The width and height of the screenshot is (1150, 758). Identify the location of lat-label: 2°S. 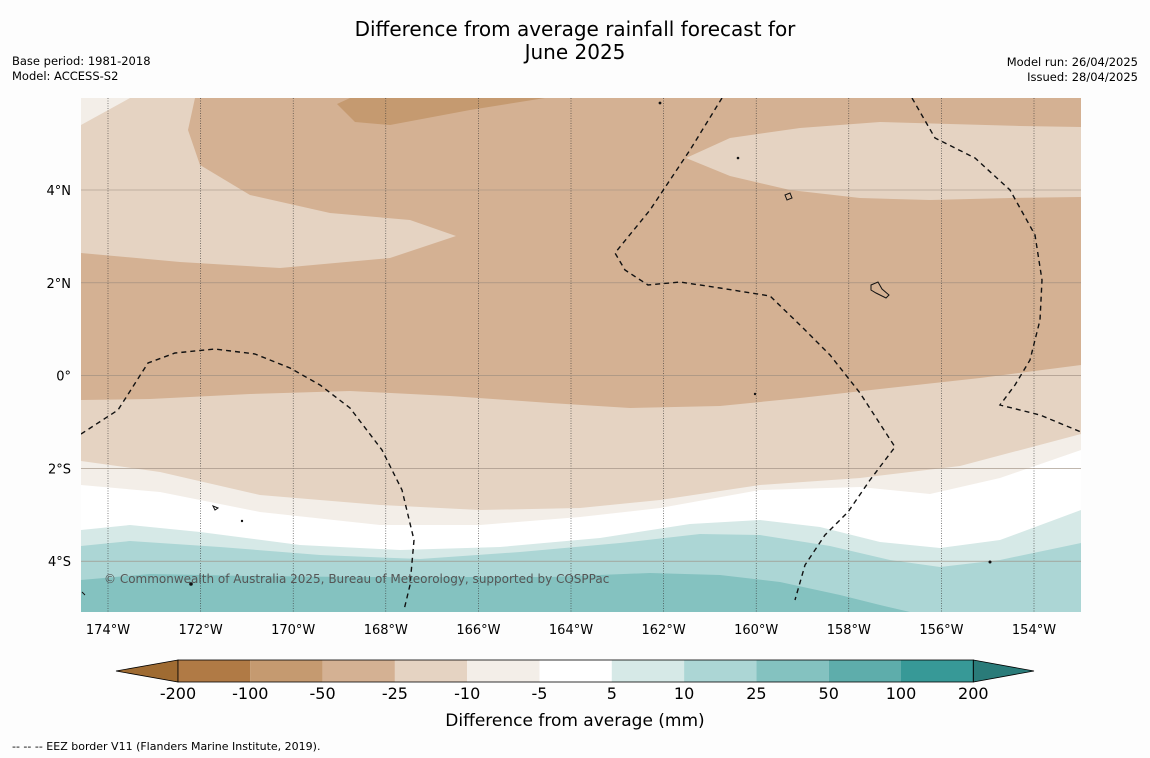
(59, 469).